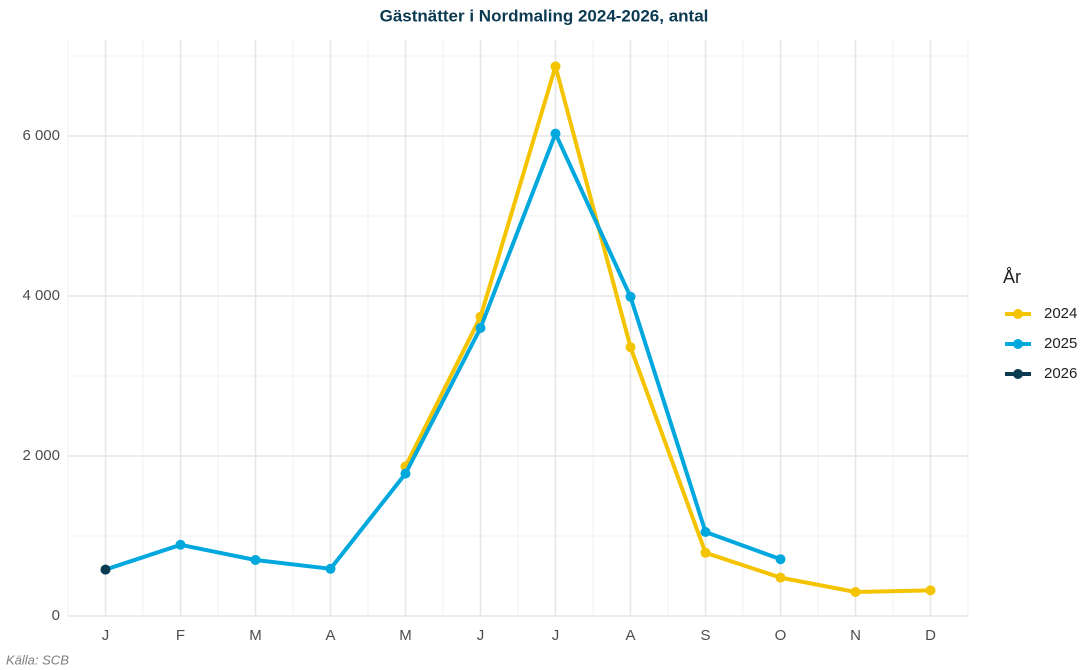 This screenshot has height=670, width=1088. I want to click on y-tick-label: 2 000, so click(41, 455).